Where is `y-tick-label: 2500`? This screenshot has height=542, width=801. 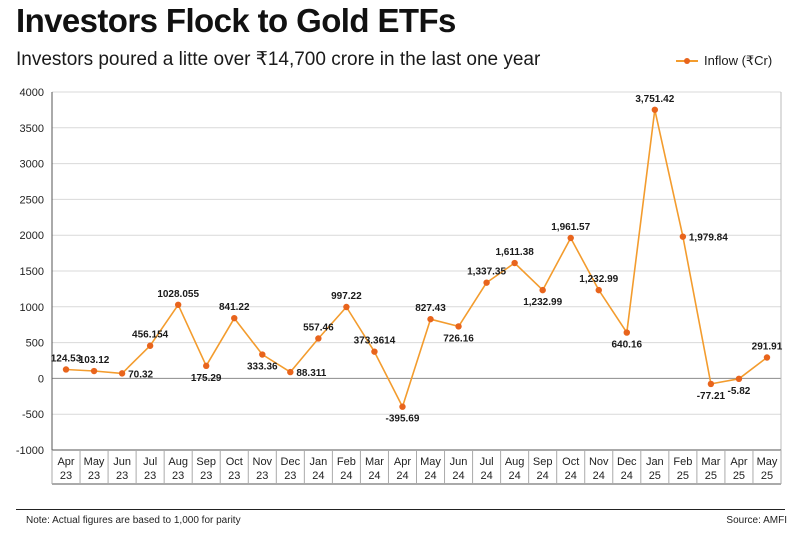
y-tick-label: 2500 is located at coordinates (32, 200).